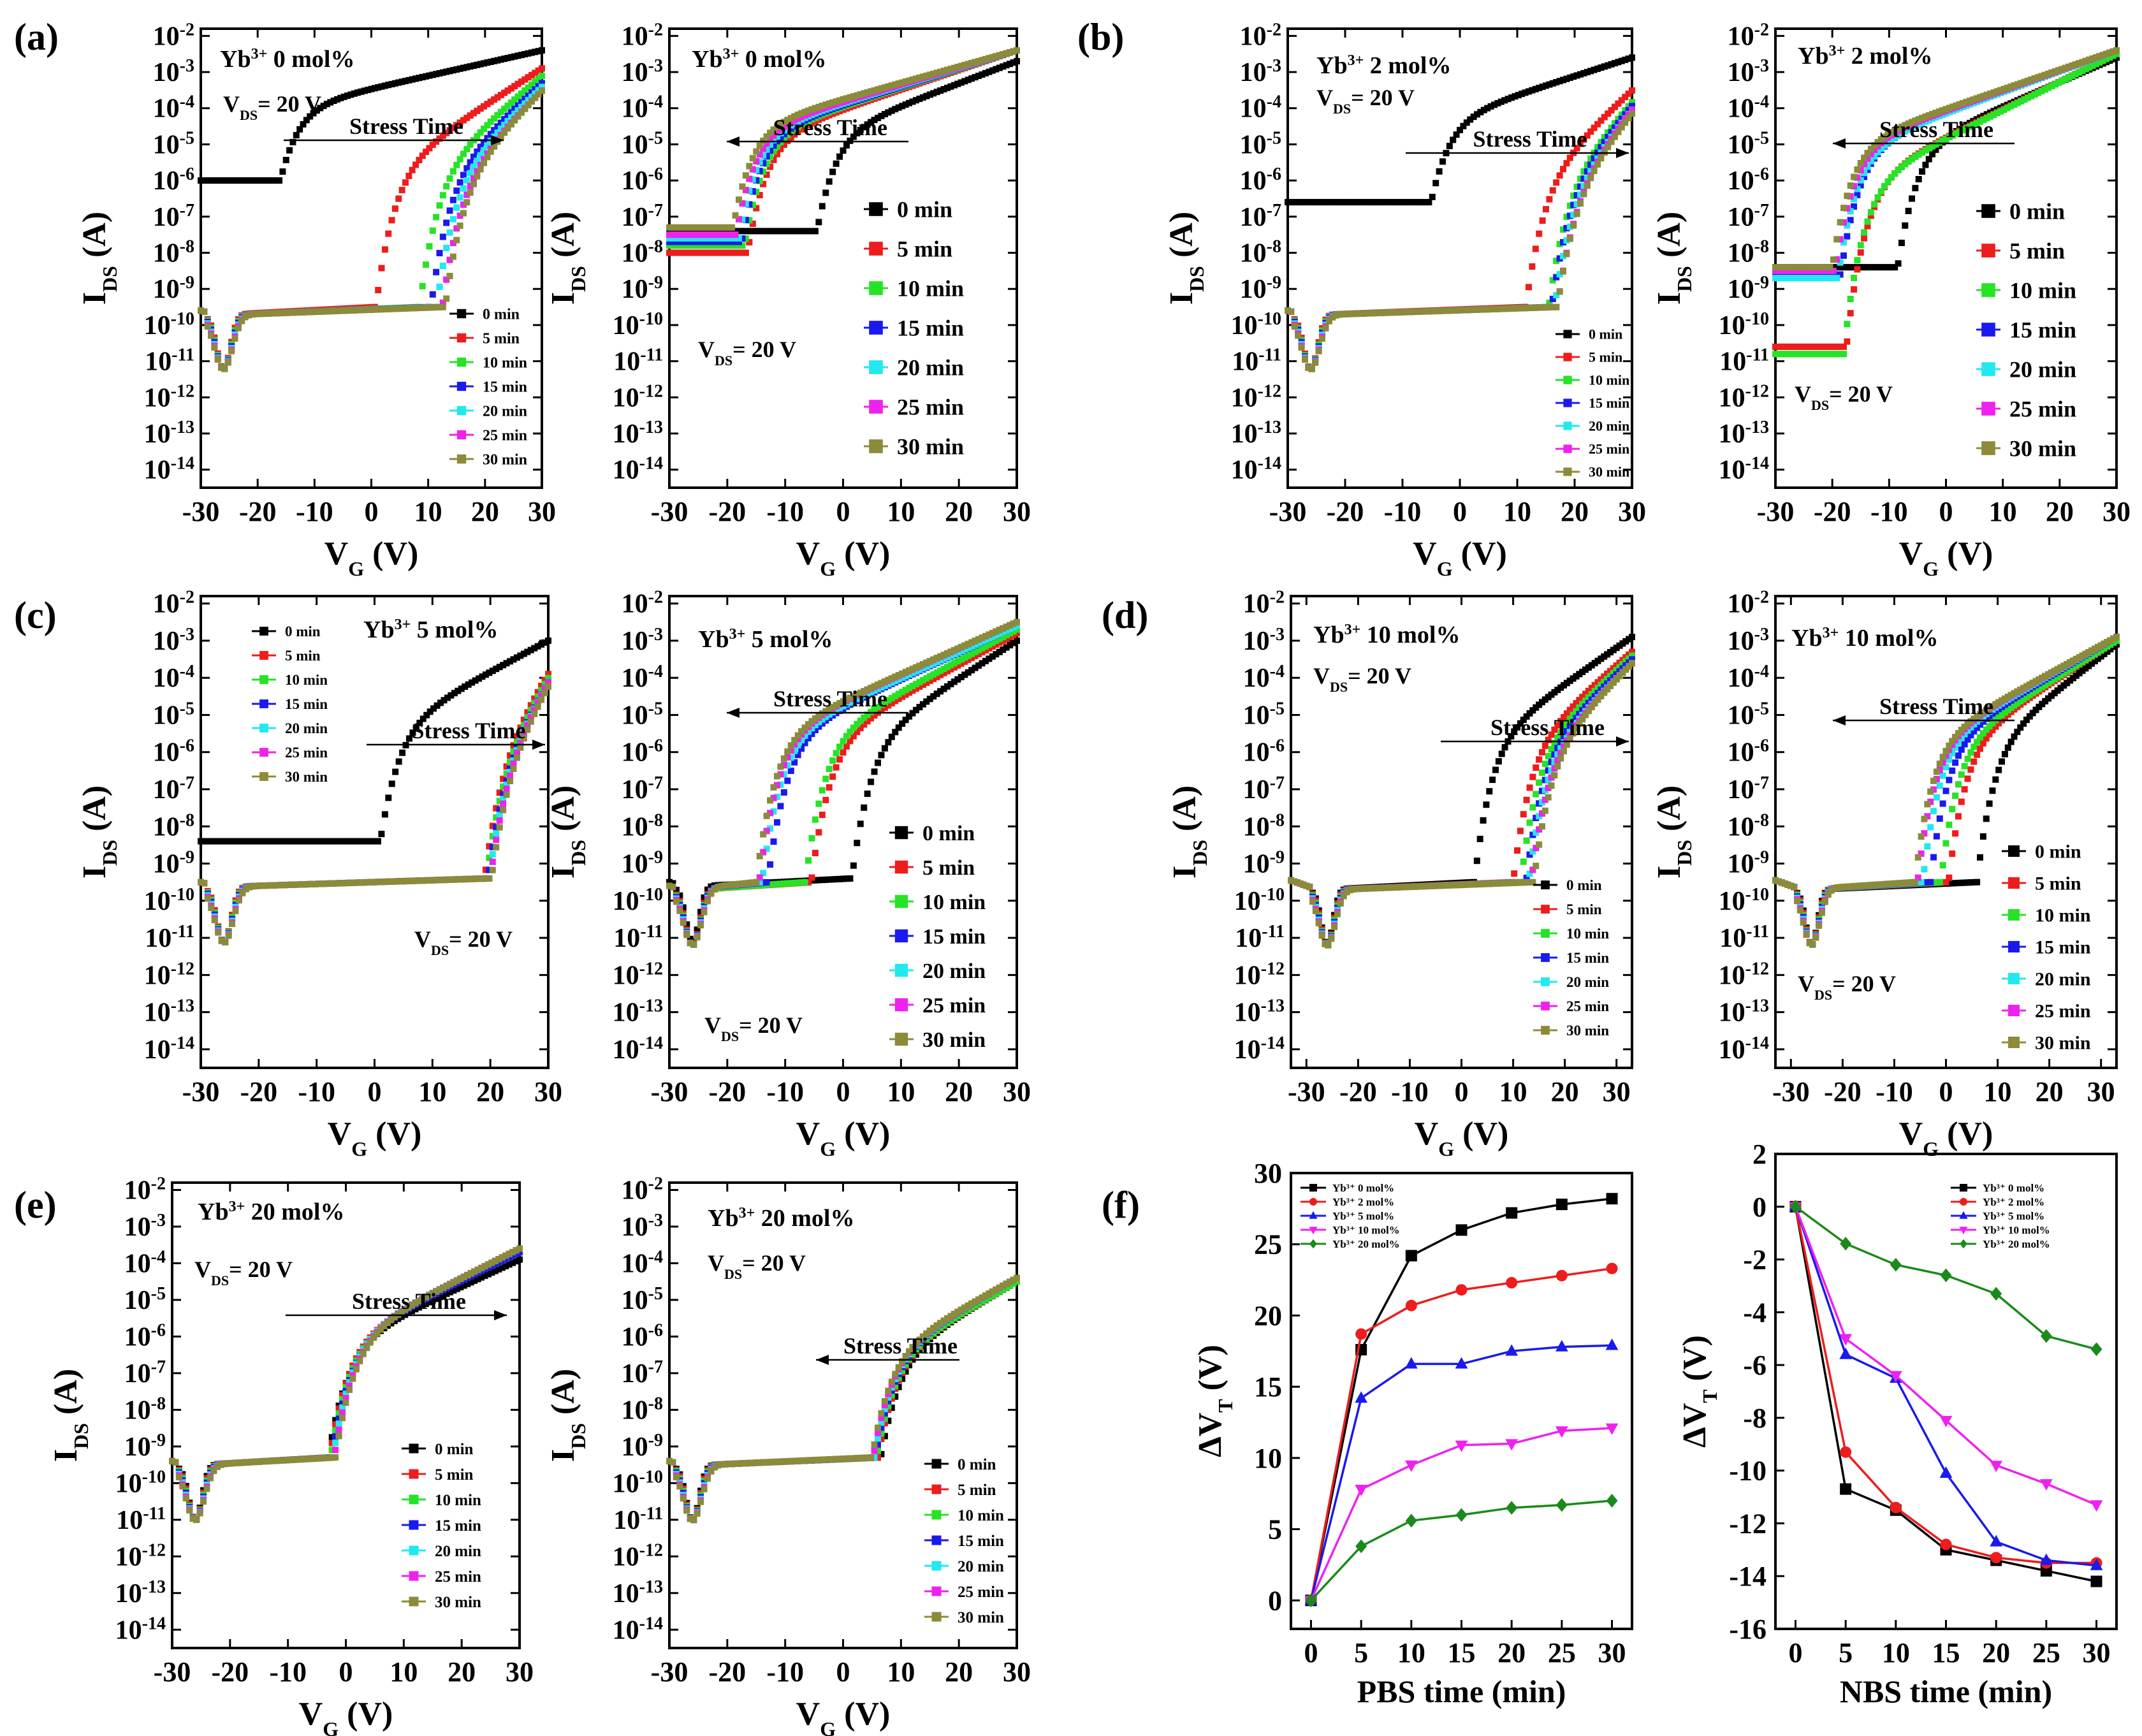 The width and height of the screenshot is (2142, 1736). Describe the element at coordinates (765, 639) in the screenshot. I see `chart-title: Yb3+ 5 mol%` at that location.